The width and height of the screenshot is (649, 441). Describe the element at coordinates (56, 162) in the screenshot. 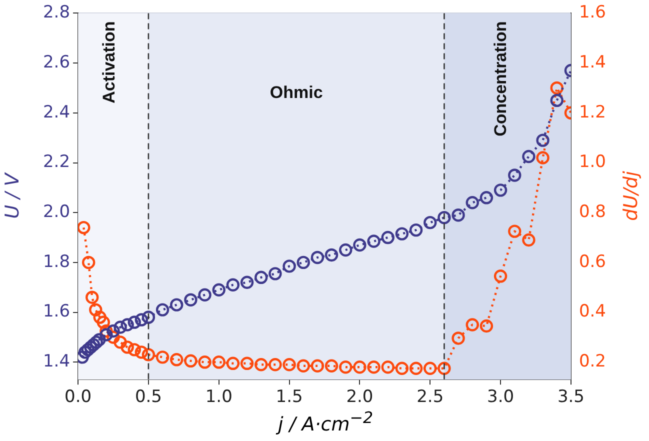

I see `y-tick-label: 2.2` at that location.